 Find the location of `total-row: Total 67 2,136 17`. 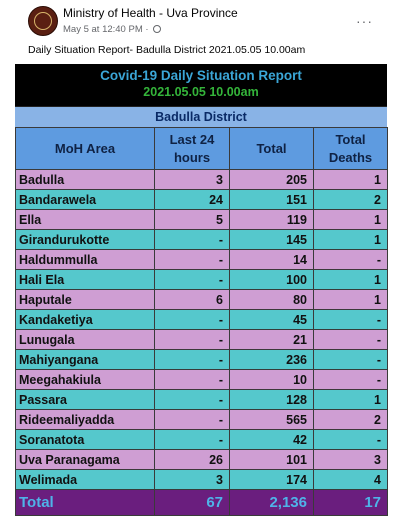

total-row: Total 67 2,136 17 is located at coordinates (201, 502).